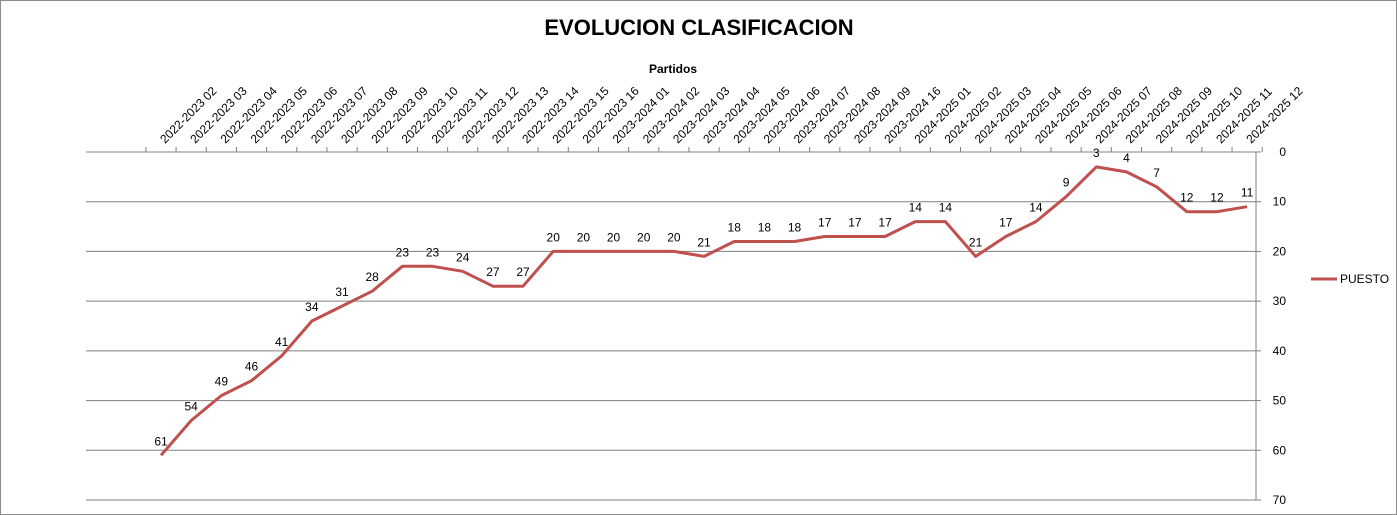  What do you see at coordinates (373, 277) in the screenshot?
I see `data-label: 28` at bounding box center [373, 277].